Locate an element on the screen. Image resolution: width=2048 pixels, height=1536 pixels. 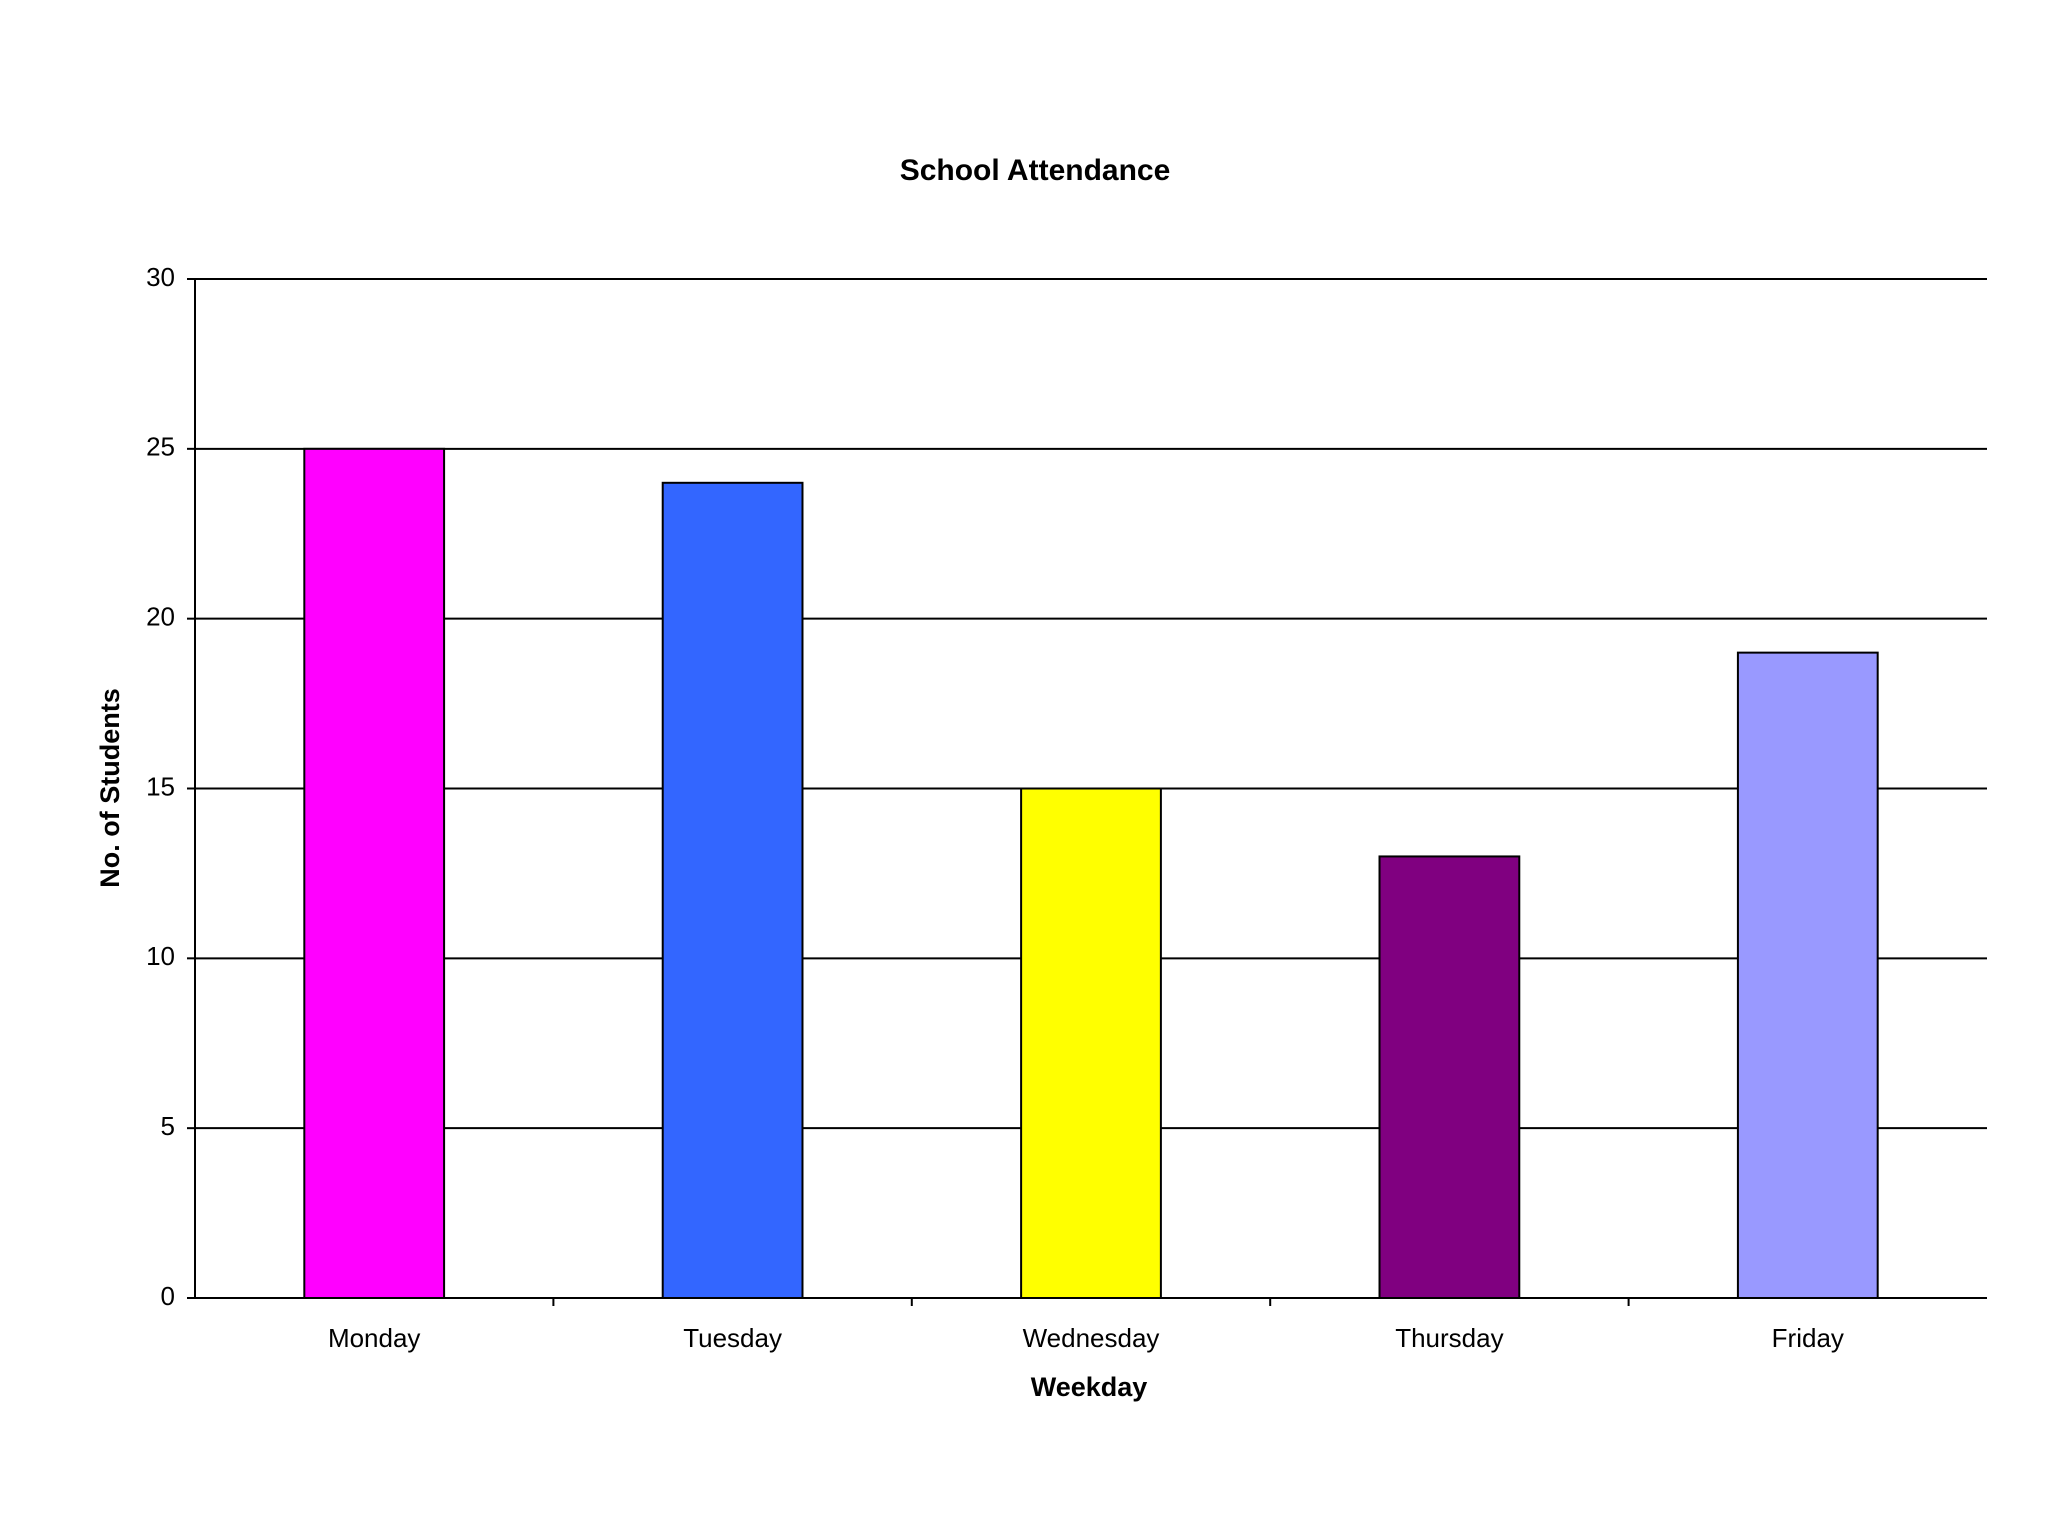
y-tick-label: 10 is located at coordinates (160, 956).